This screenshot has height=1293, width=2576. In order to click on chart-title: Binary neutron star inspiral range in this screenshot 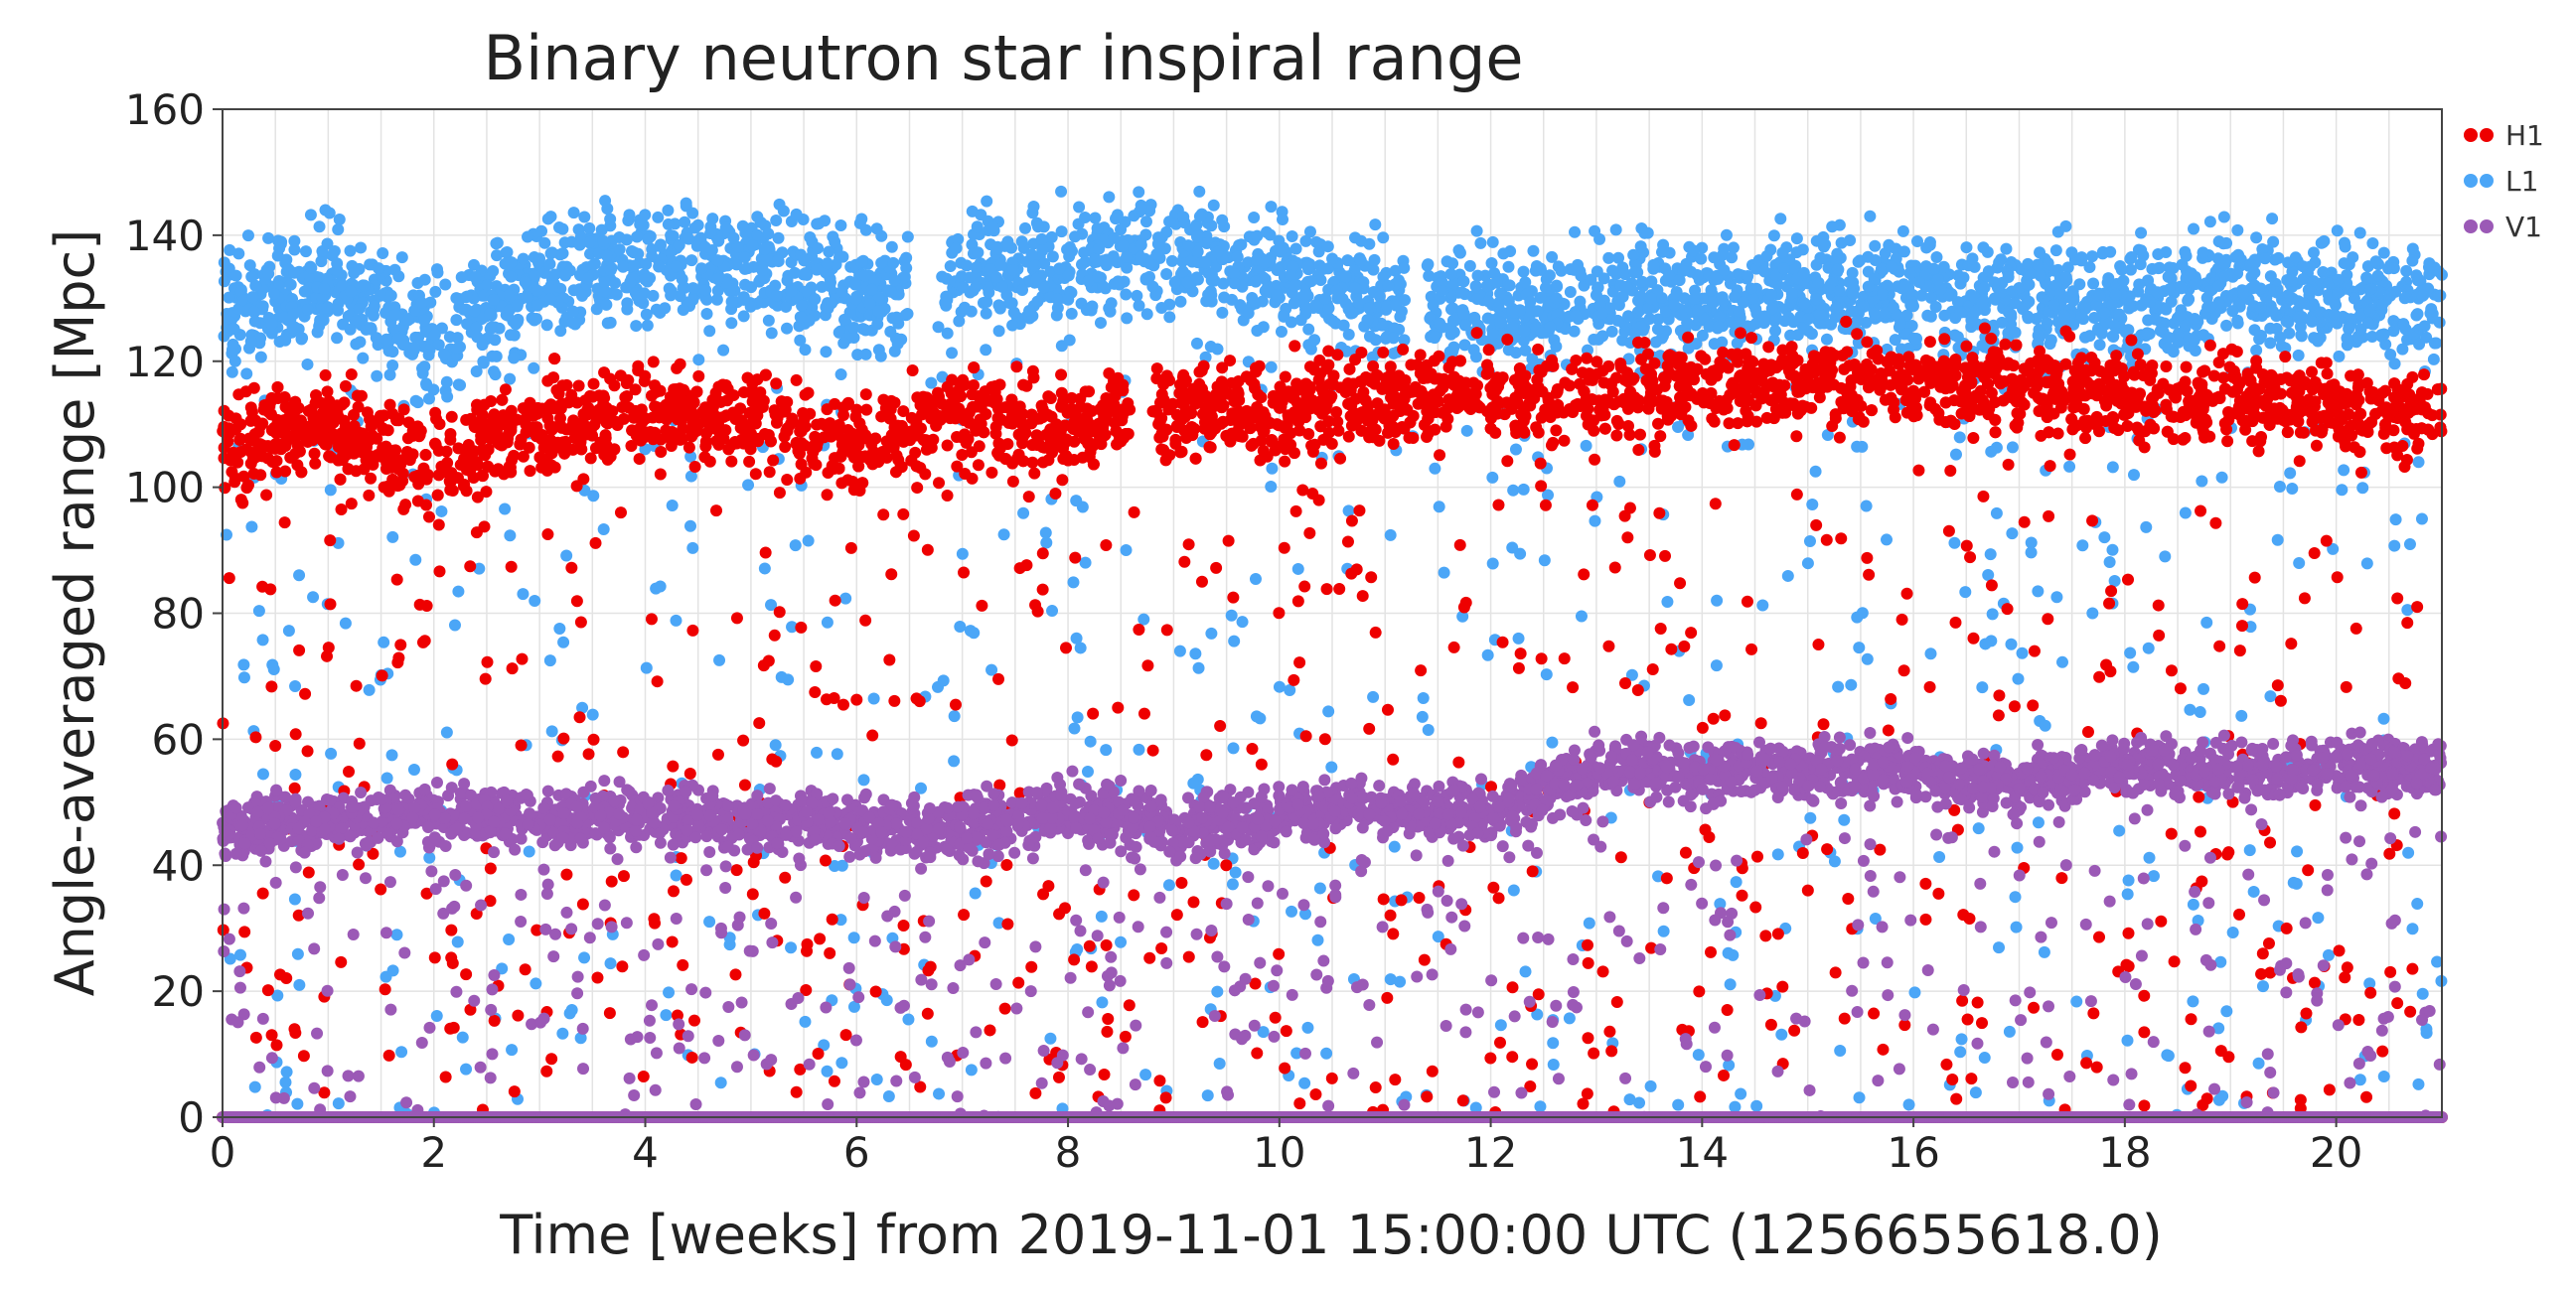, I will do `click(1004, 58)`.